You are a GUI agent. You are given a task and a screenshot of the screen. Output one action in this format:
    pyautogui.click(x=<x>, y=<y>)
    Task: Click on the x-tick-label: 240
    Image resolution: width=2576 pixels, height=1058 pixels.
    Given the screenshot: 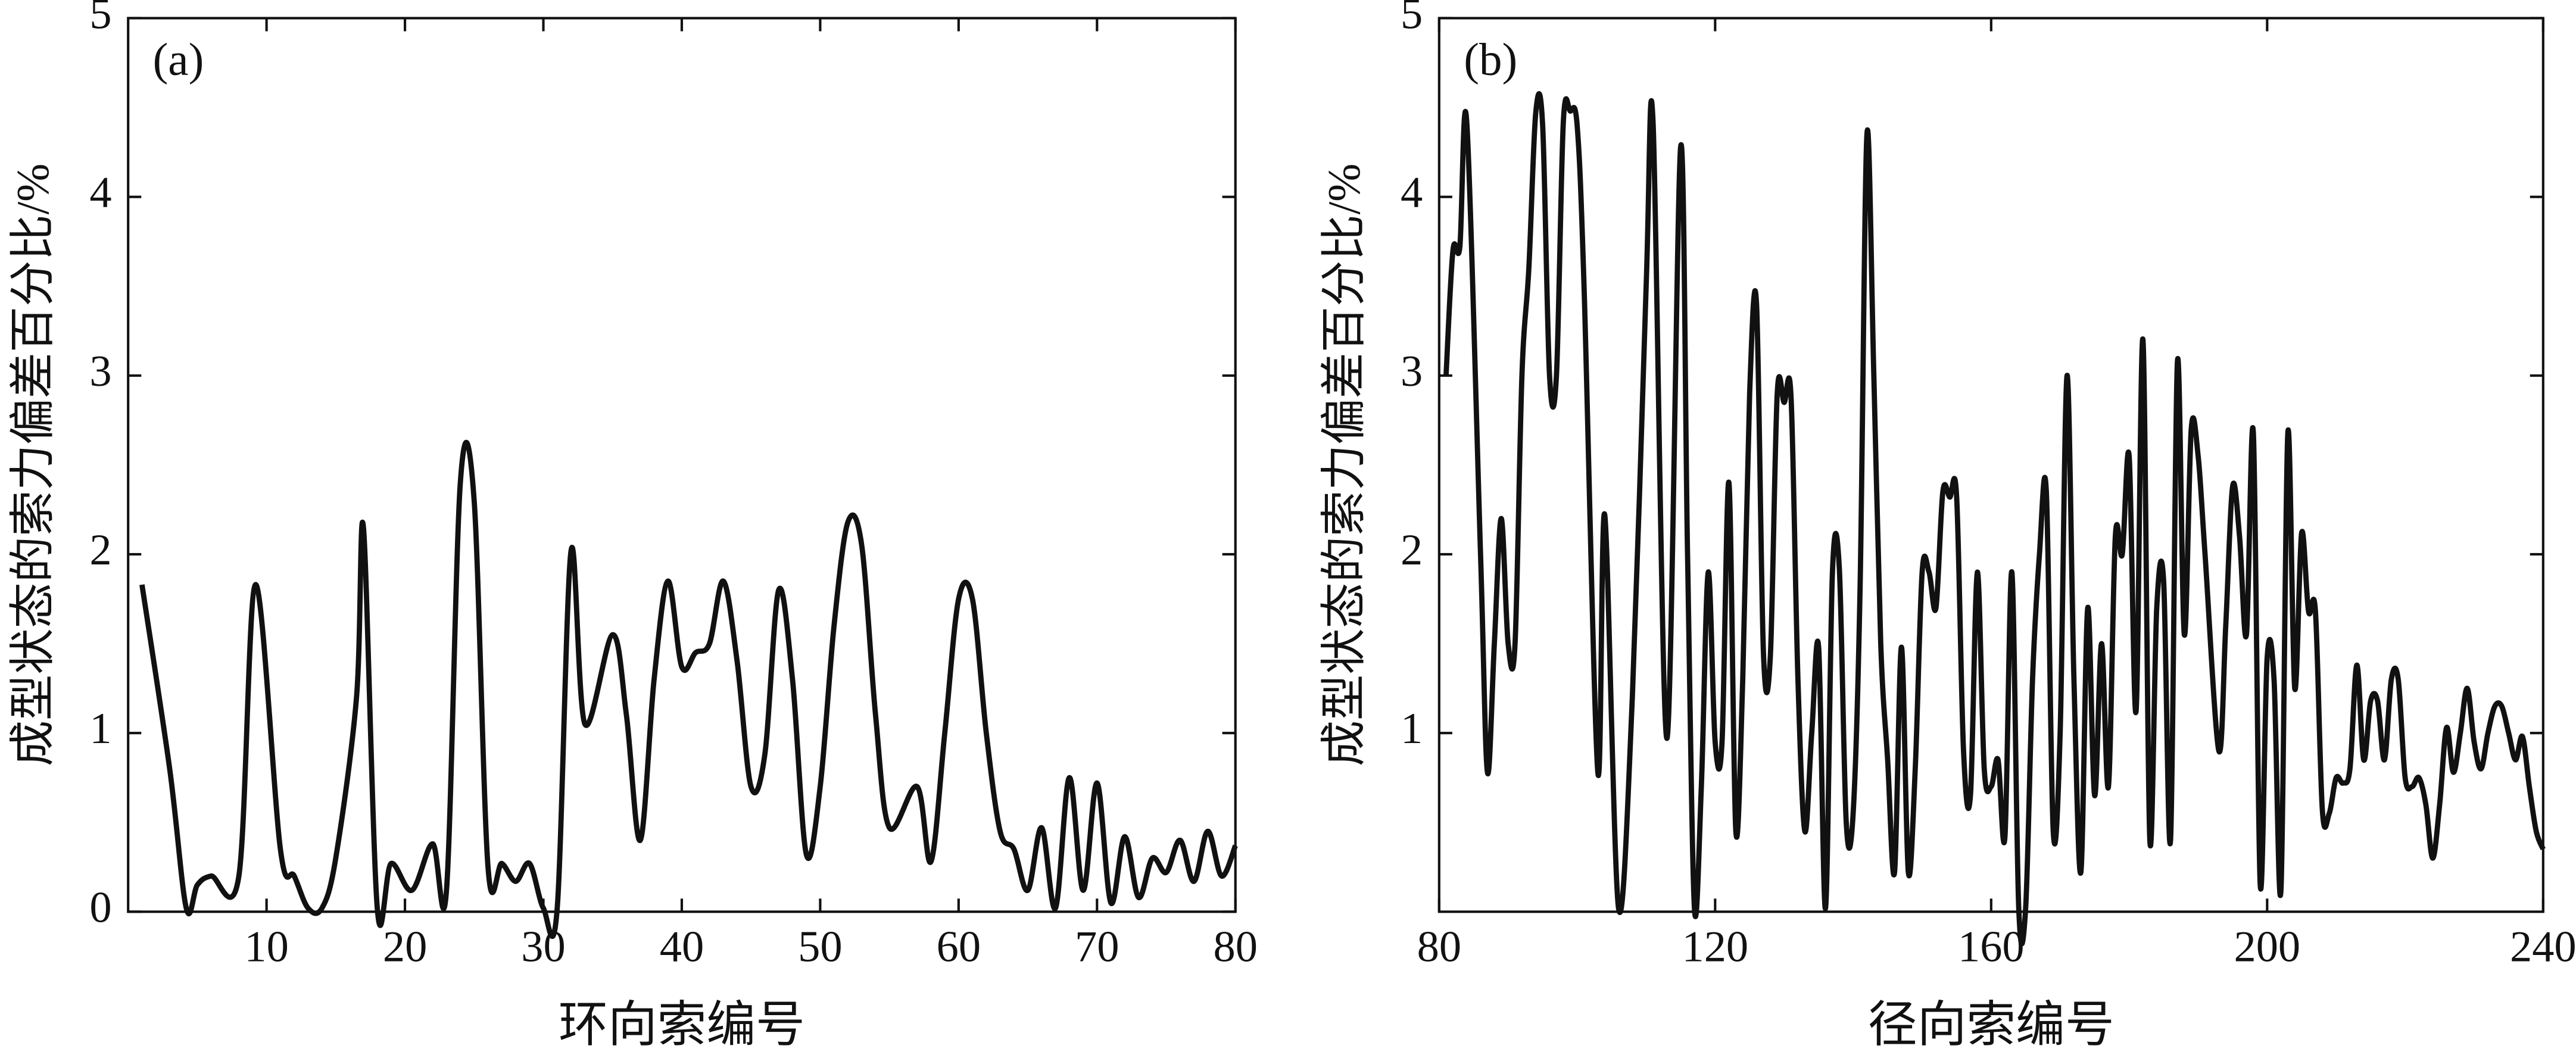 What is the action you would take?
    pyautogui.click(x=2543, y=947)
    